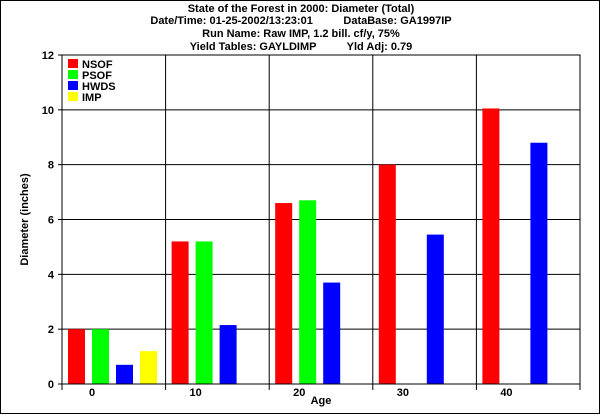 The width and height of the screenshot is (600, 414). What do you see at coordinates (73, 63) in the screenshot?
I see `legend-swatch-nsof` at bounding box center [73, 63].